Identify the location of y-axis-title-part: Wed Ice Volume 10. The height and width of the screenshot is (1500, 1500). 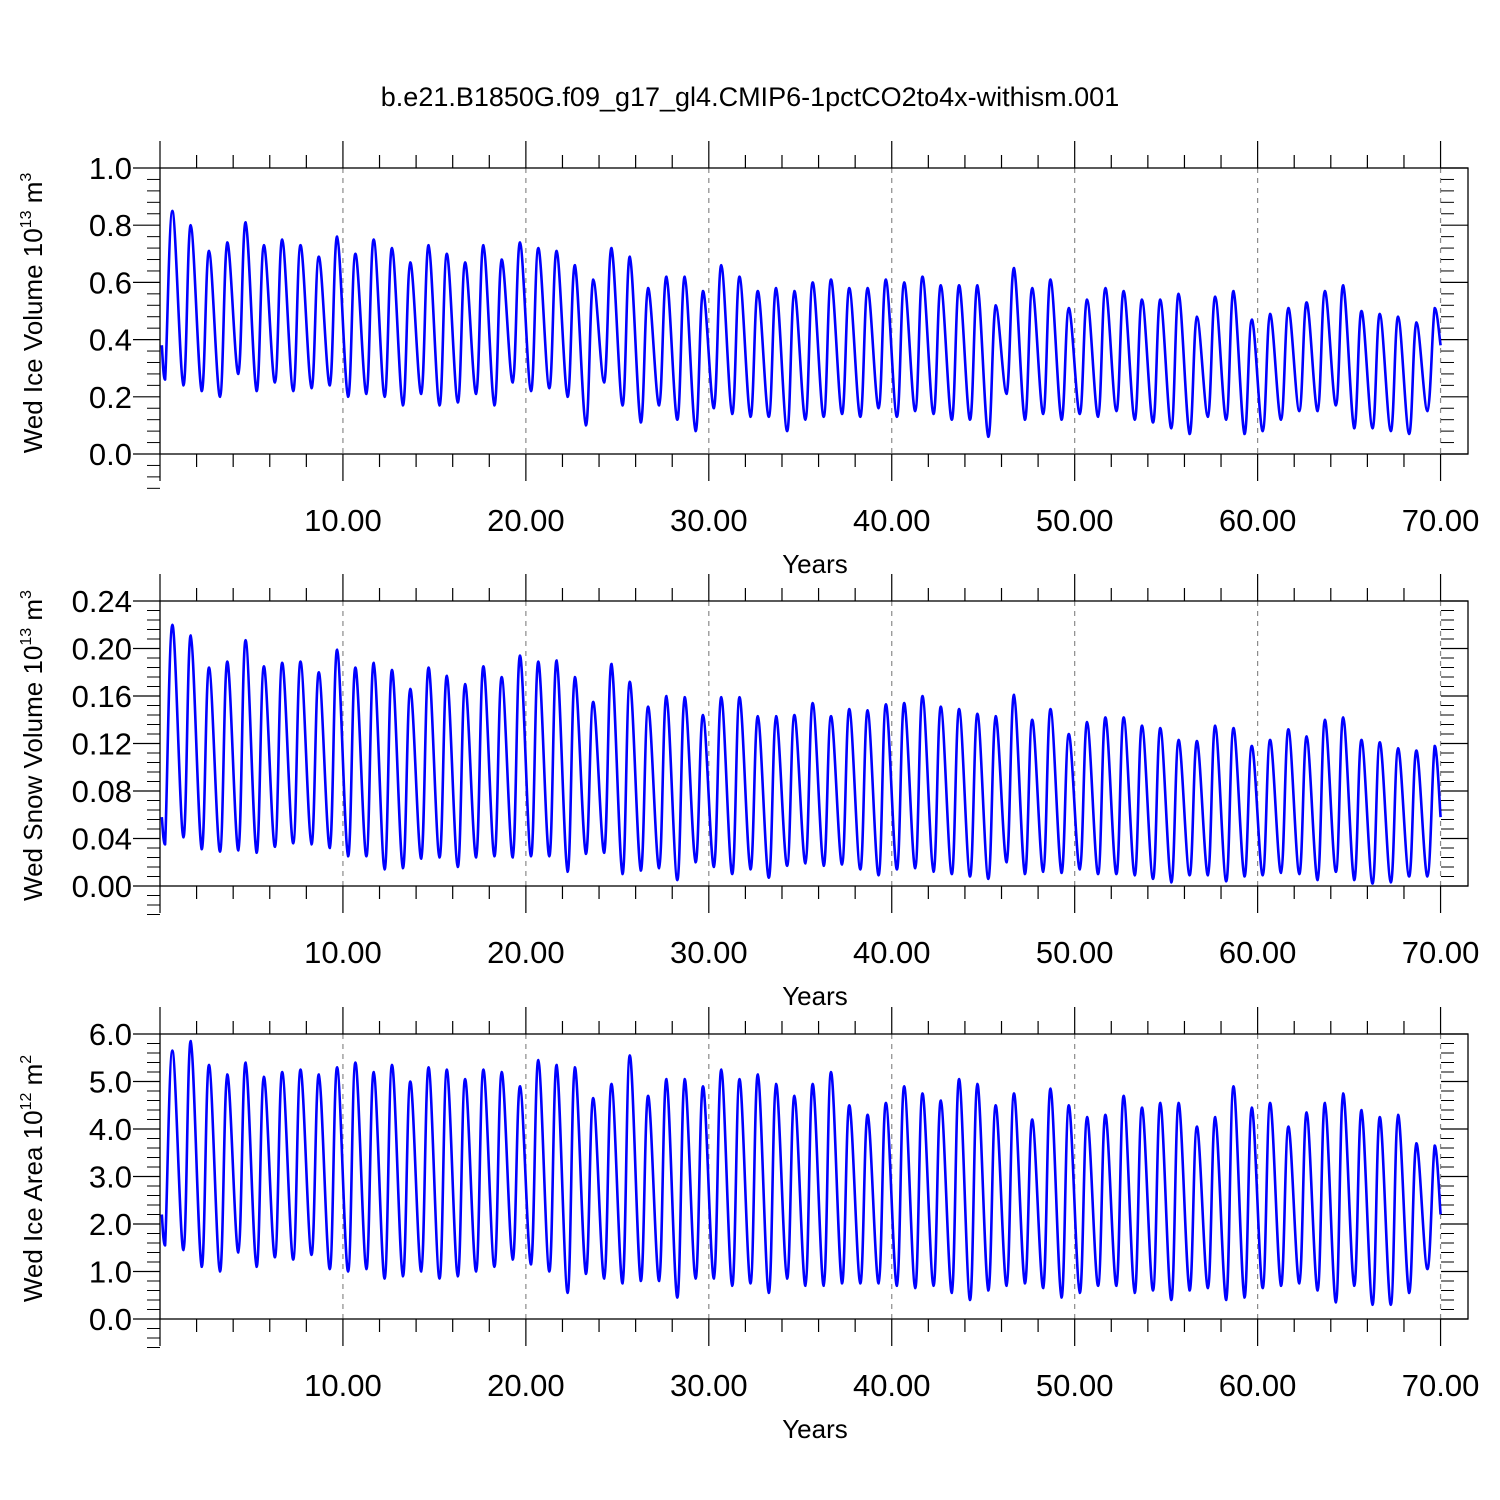
(33, 340).